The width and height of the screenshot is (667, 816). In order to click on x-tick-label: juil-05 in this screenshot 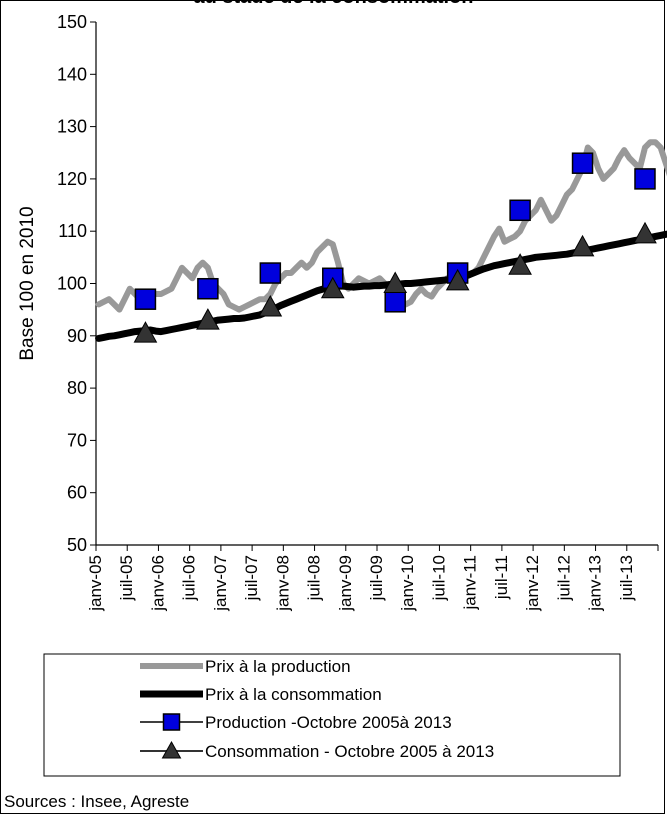, I will do `click(126, 578)`.